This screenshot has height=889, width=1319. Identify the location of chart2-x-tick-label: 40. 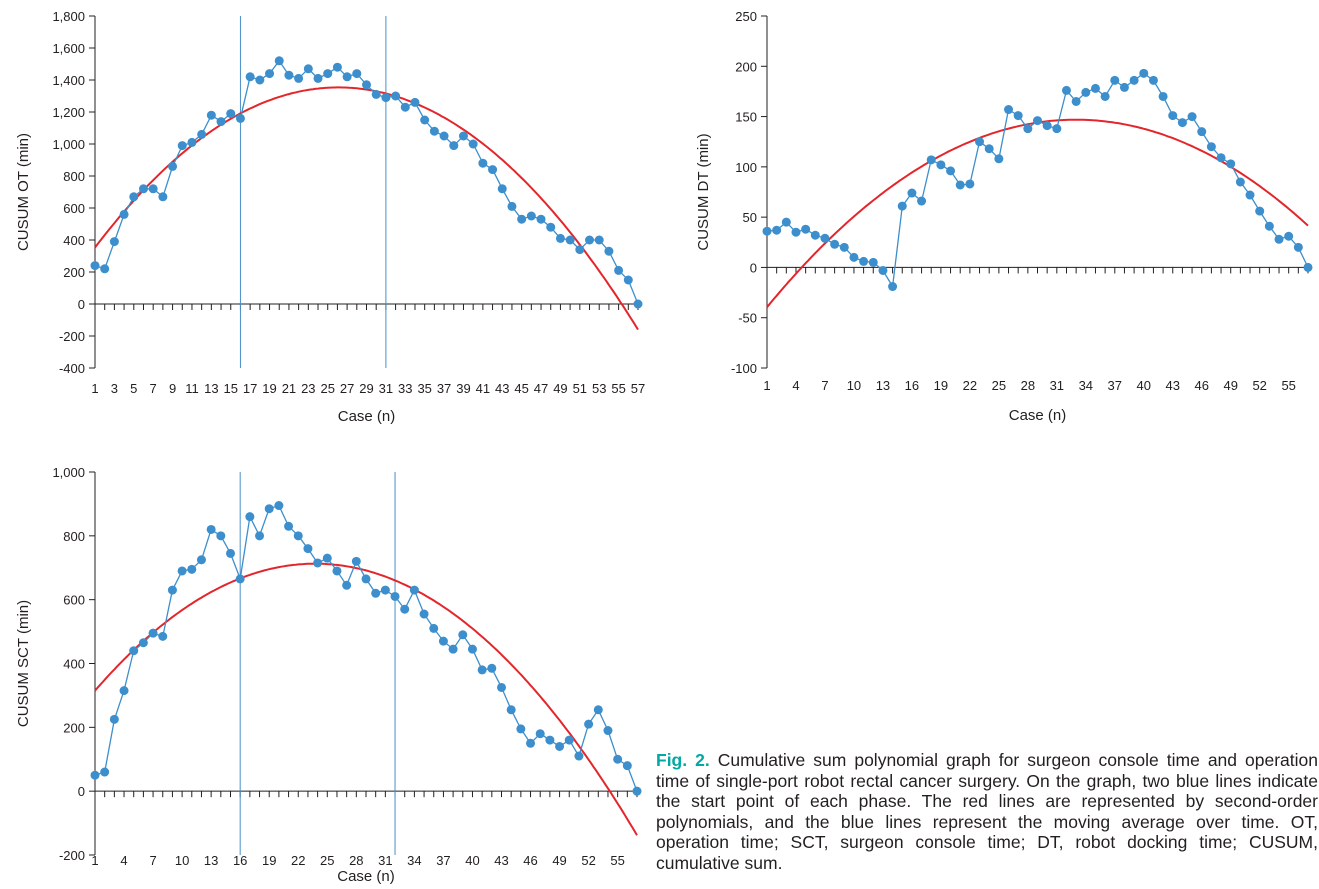
(1144, 385).